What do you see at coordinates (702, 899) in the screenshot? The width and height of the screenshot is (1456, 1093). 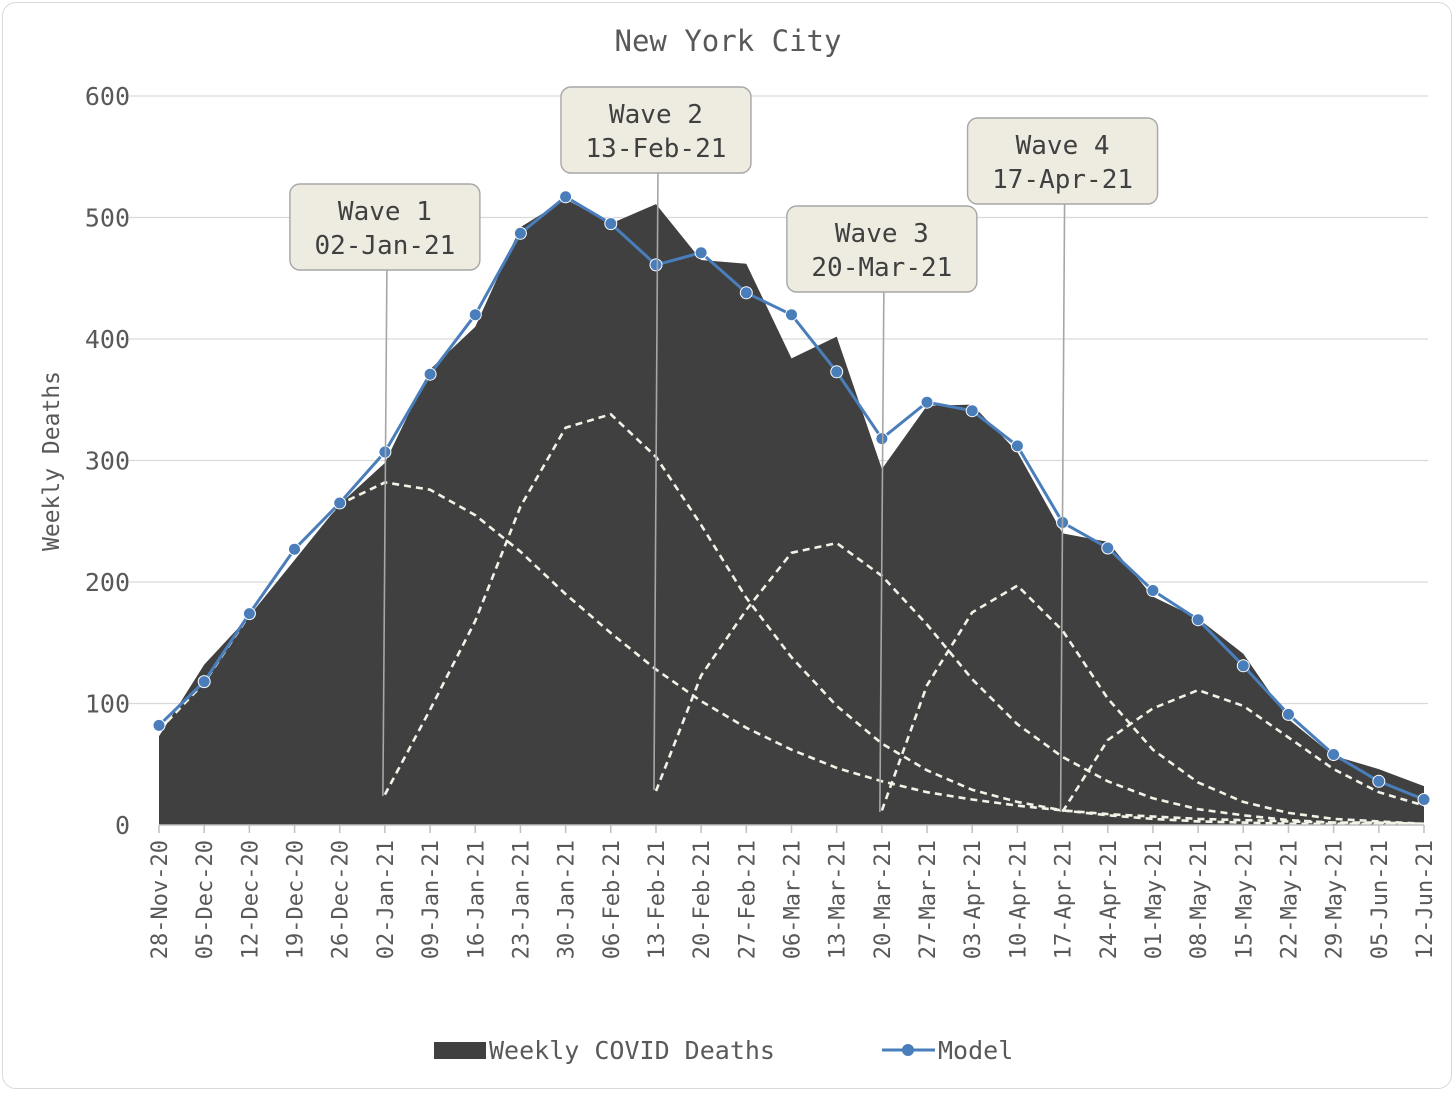 I see `x-tick-label: 20-Feb-21` at bounding box center [702, 899].